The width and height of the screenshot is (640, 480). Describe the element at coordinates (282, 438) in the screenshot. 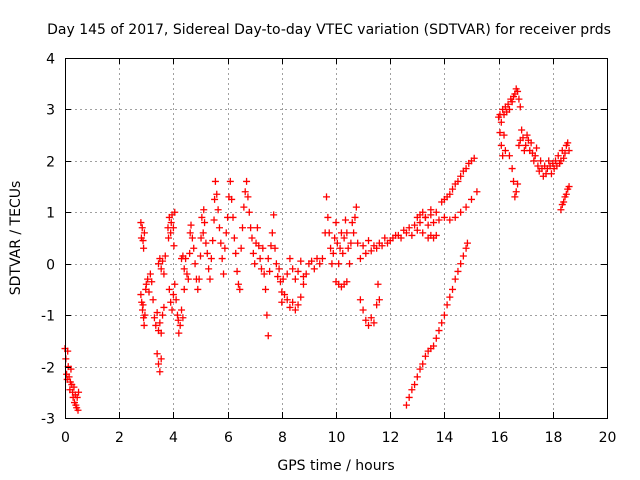

I see `x-tick-label: 8` at that location.